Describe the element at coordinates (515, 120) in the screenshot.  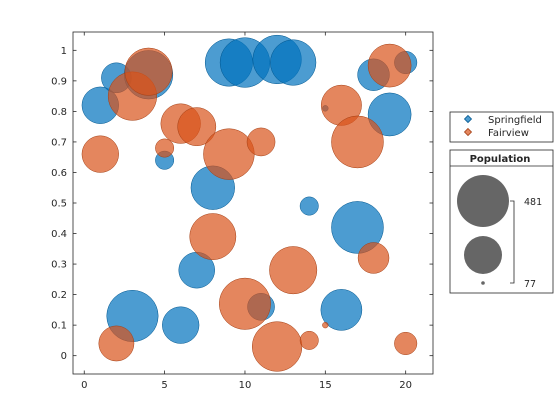
I see `legend-label-springfield: Springfield` at that location.